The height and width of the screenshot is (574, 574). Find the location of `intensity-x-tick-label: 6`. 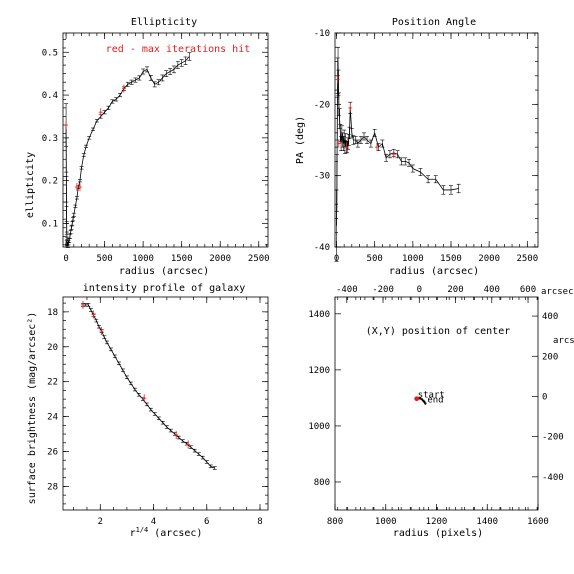

intensity-x-tick-label: 6 is located at coordinates (206, 522).